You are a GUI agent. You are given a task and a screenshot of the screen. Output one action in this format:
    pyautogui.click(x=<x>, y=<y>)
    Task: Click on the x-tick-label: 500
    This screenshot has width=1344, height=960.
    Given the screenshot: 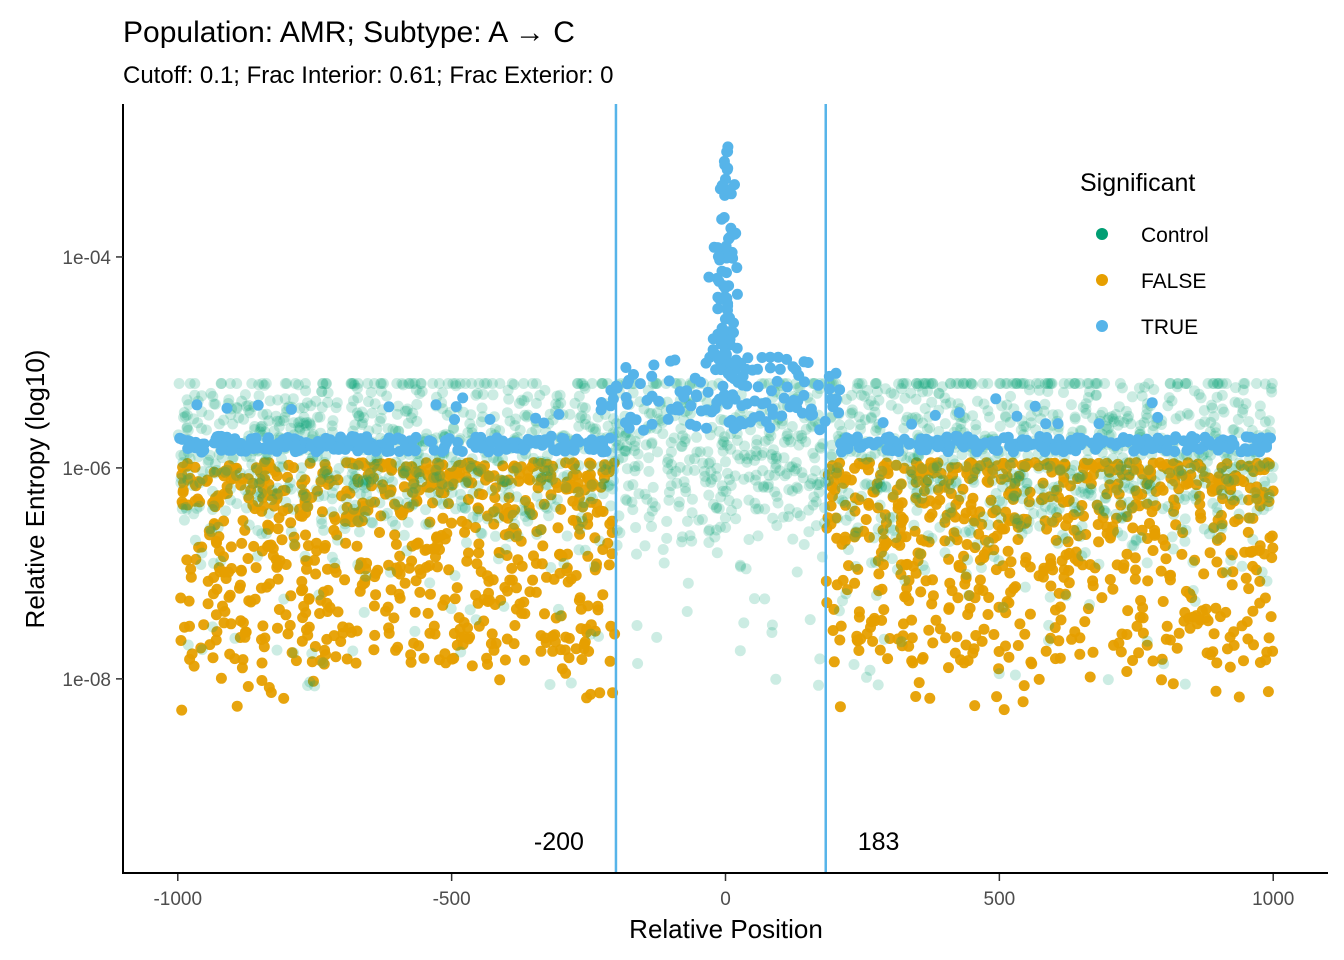 What is the action you would take?
    pyautogui.click(x=1000, y=899)
    